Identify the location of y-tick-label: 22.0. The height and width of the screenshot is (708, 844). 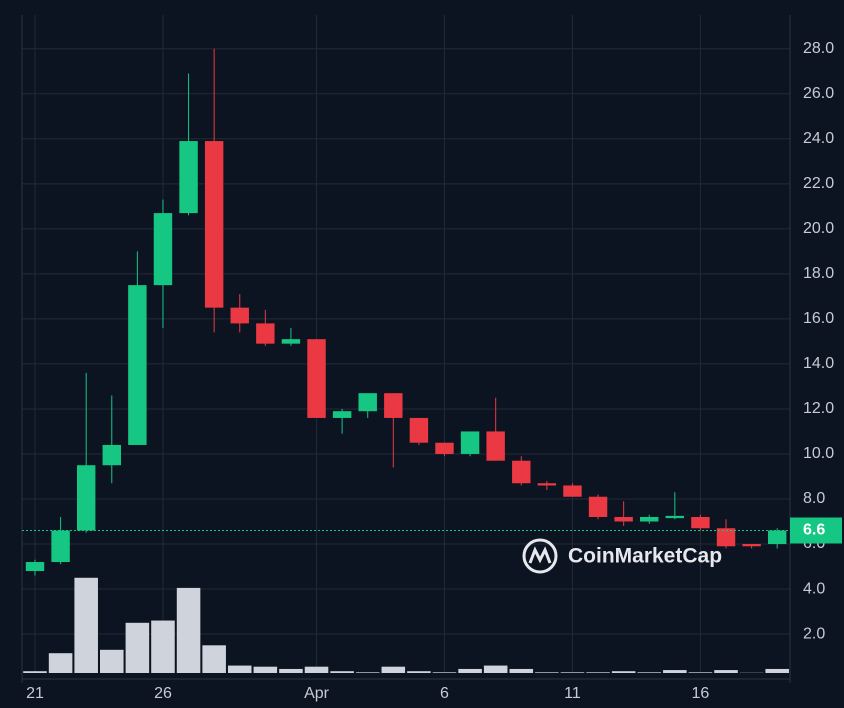
(818, 183).